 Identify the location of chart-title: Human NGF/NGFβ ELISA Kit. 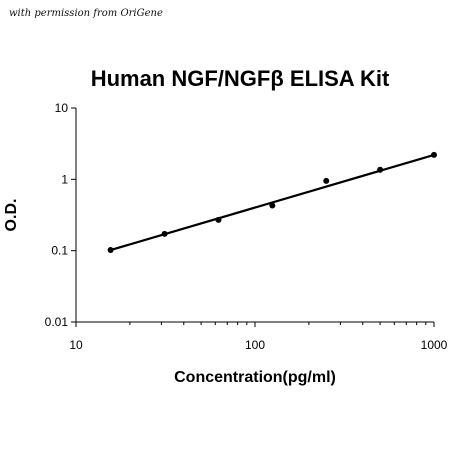
(240, 78).